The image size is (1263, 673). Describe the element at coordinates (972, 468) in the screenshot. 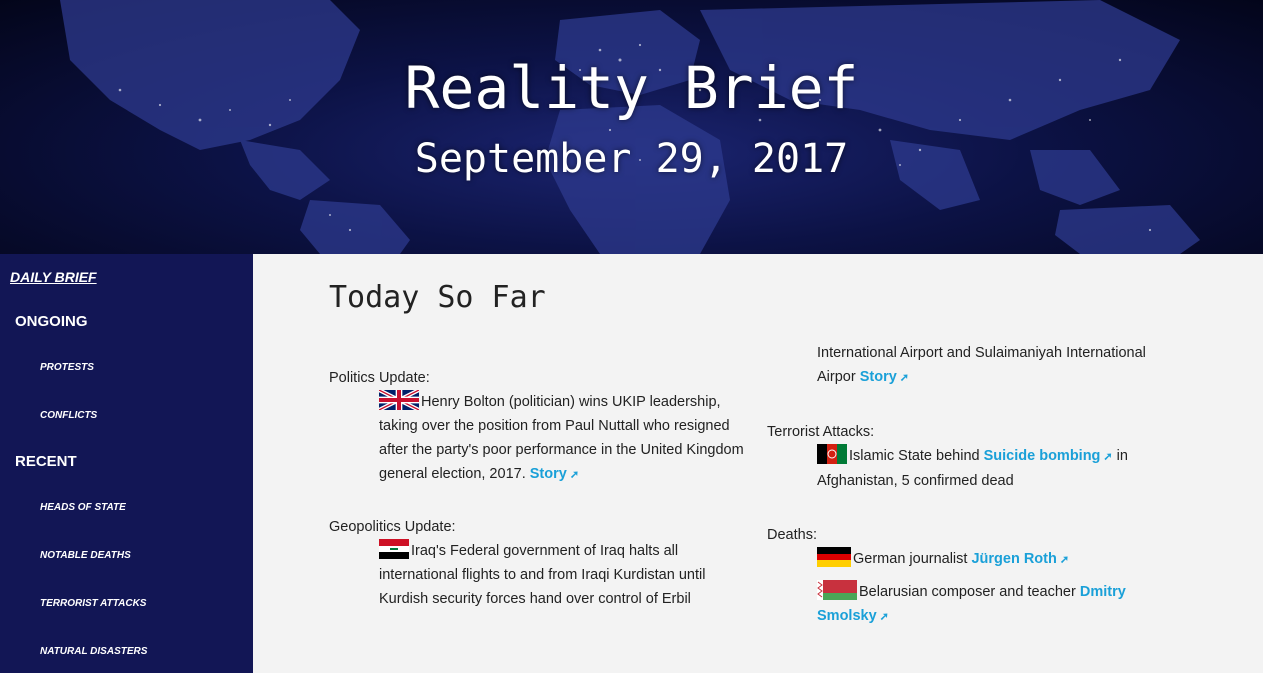

I see `terrorist-text-after: in Afghanistan, 5 confirmed dead` at that location.